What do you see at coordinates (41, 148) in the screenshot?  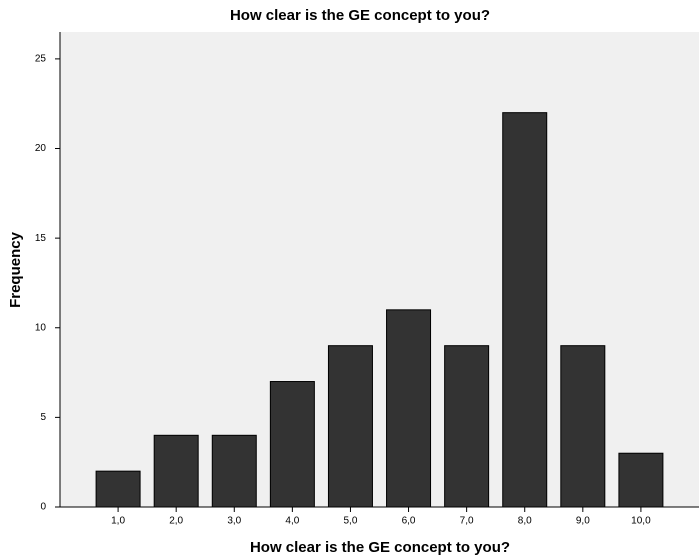 I see `y-tick-label: 20` at bounding box center [41, 148].